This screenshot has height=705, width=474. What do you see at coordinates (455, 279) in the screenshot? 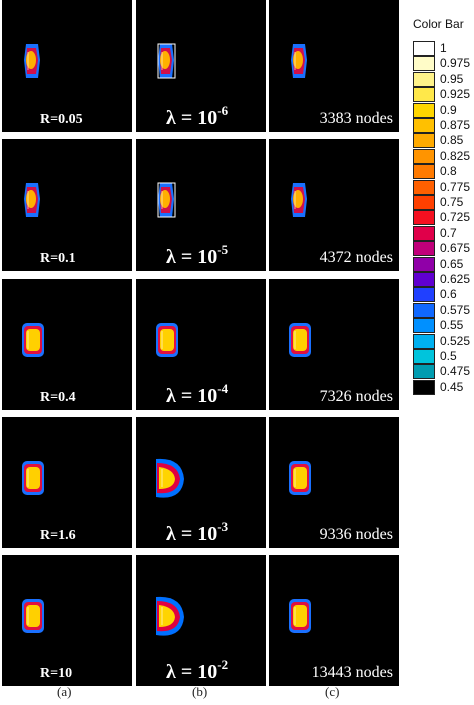
I see `colorbar-level-label: 0.625` at bounding box center [455, 279].